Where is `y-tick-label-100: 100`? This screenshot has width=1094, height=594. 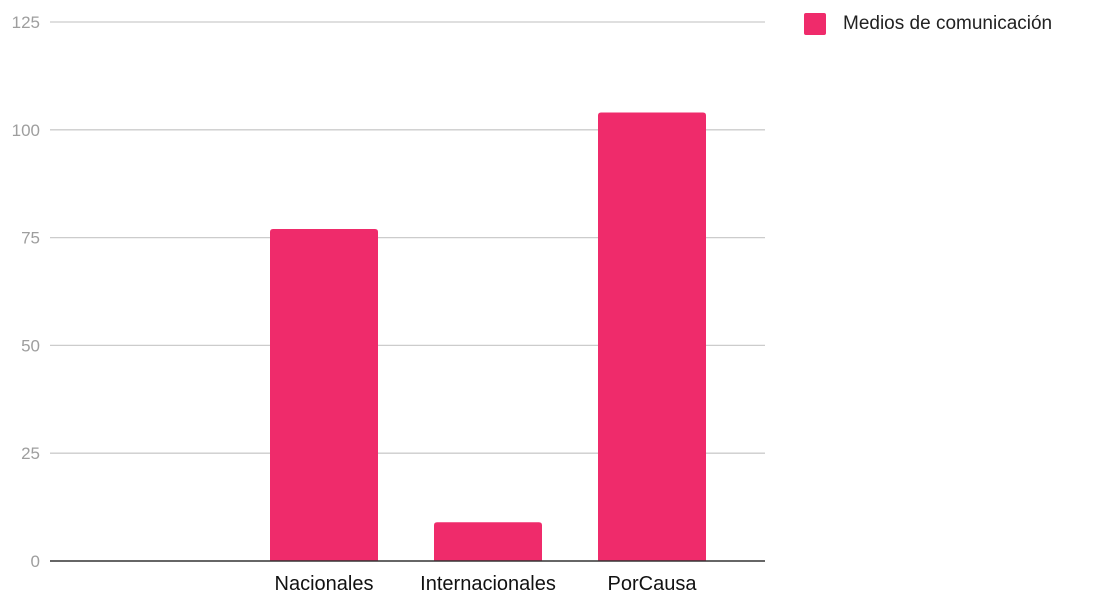 y-tick-label-100: 100 is located at coordinates (26, 130).